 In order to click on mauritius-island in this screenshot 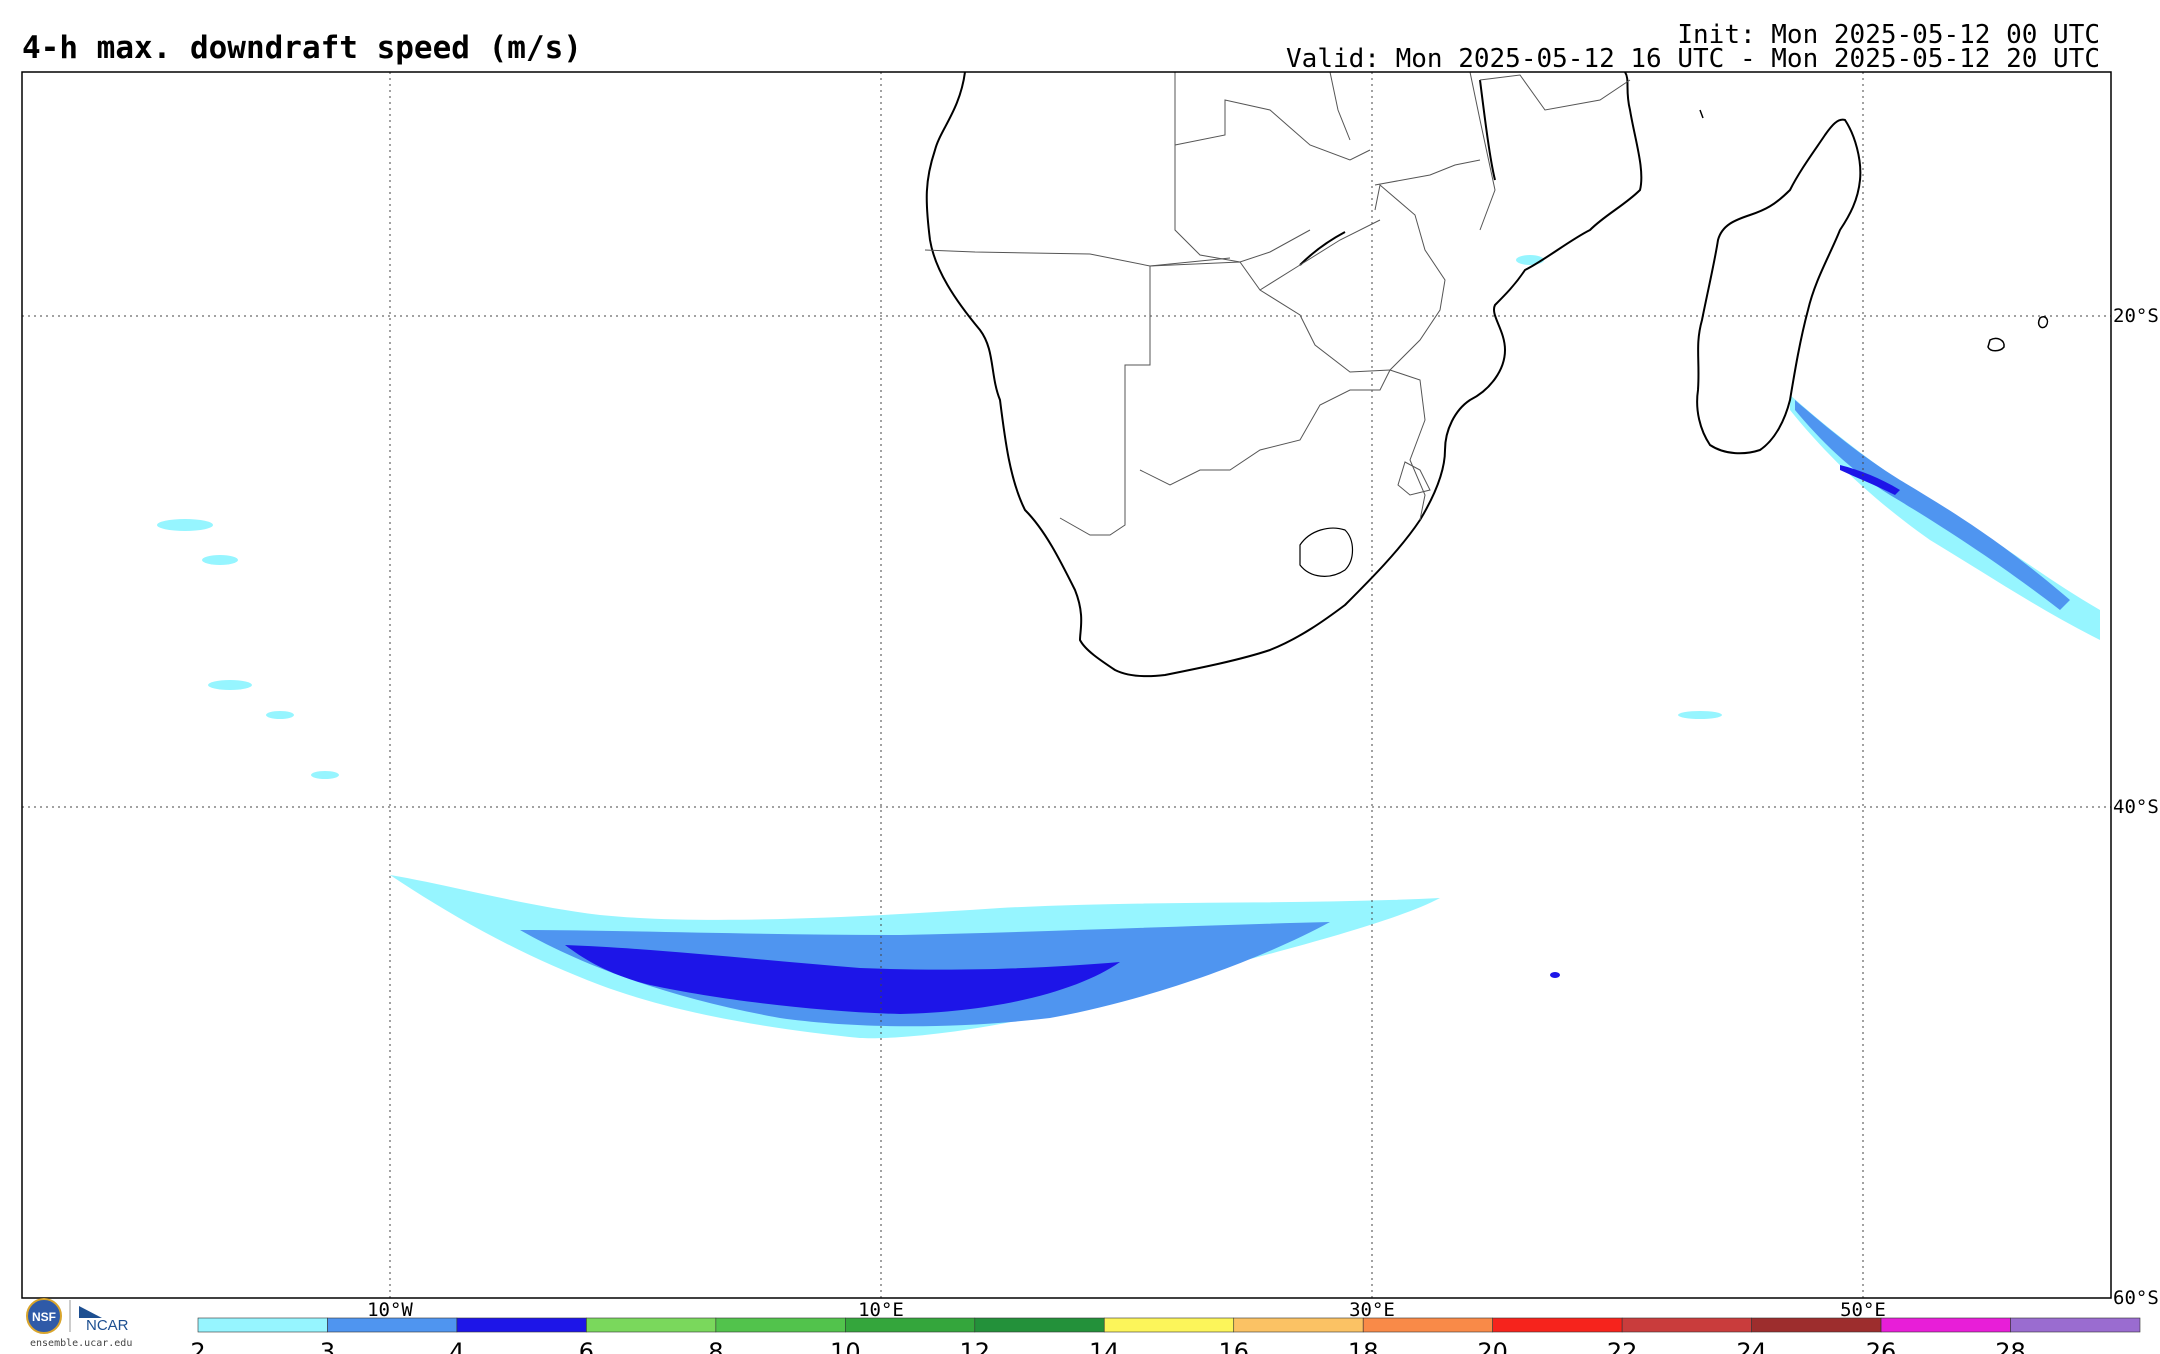, I will do `click(2043, 322)`.